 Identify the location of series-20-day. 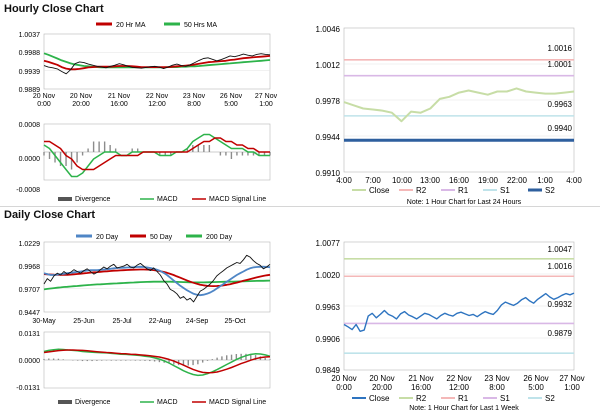
(157, 281).